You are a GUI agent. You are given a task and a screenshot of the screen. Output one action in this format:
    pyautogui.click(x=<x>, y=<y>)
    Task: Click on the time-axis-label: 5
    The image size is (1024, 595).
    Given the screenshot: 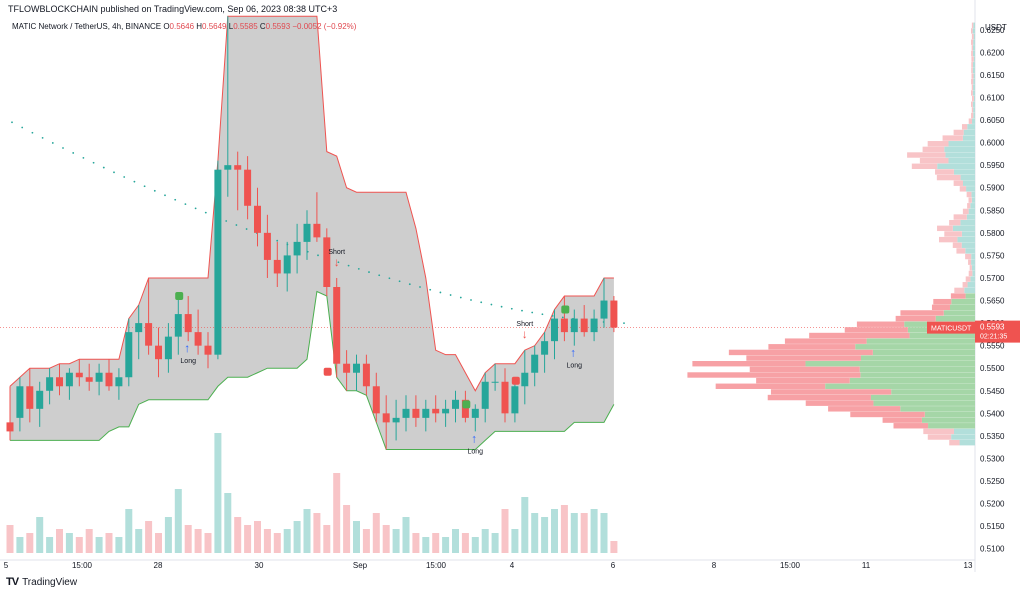 What is the action you would take?
    pyautogui.click(x=6, y=565)
    